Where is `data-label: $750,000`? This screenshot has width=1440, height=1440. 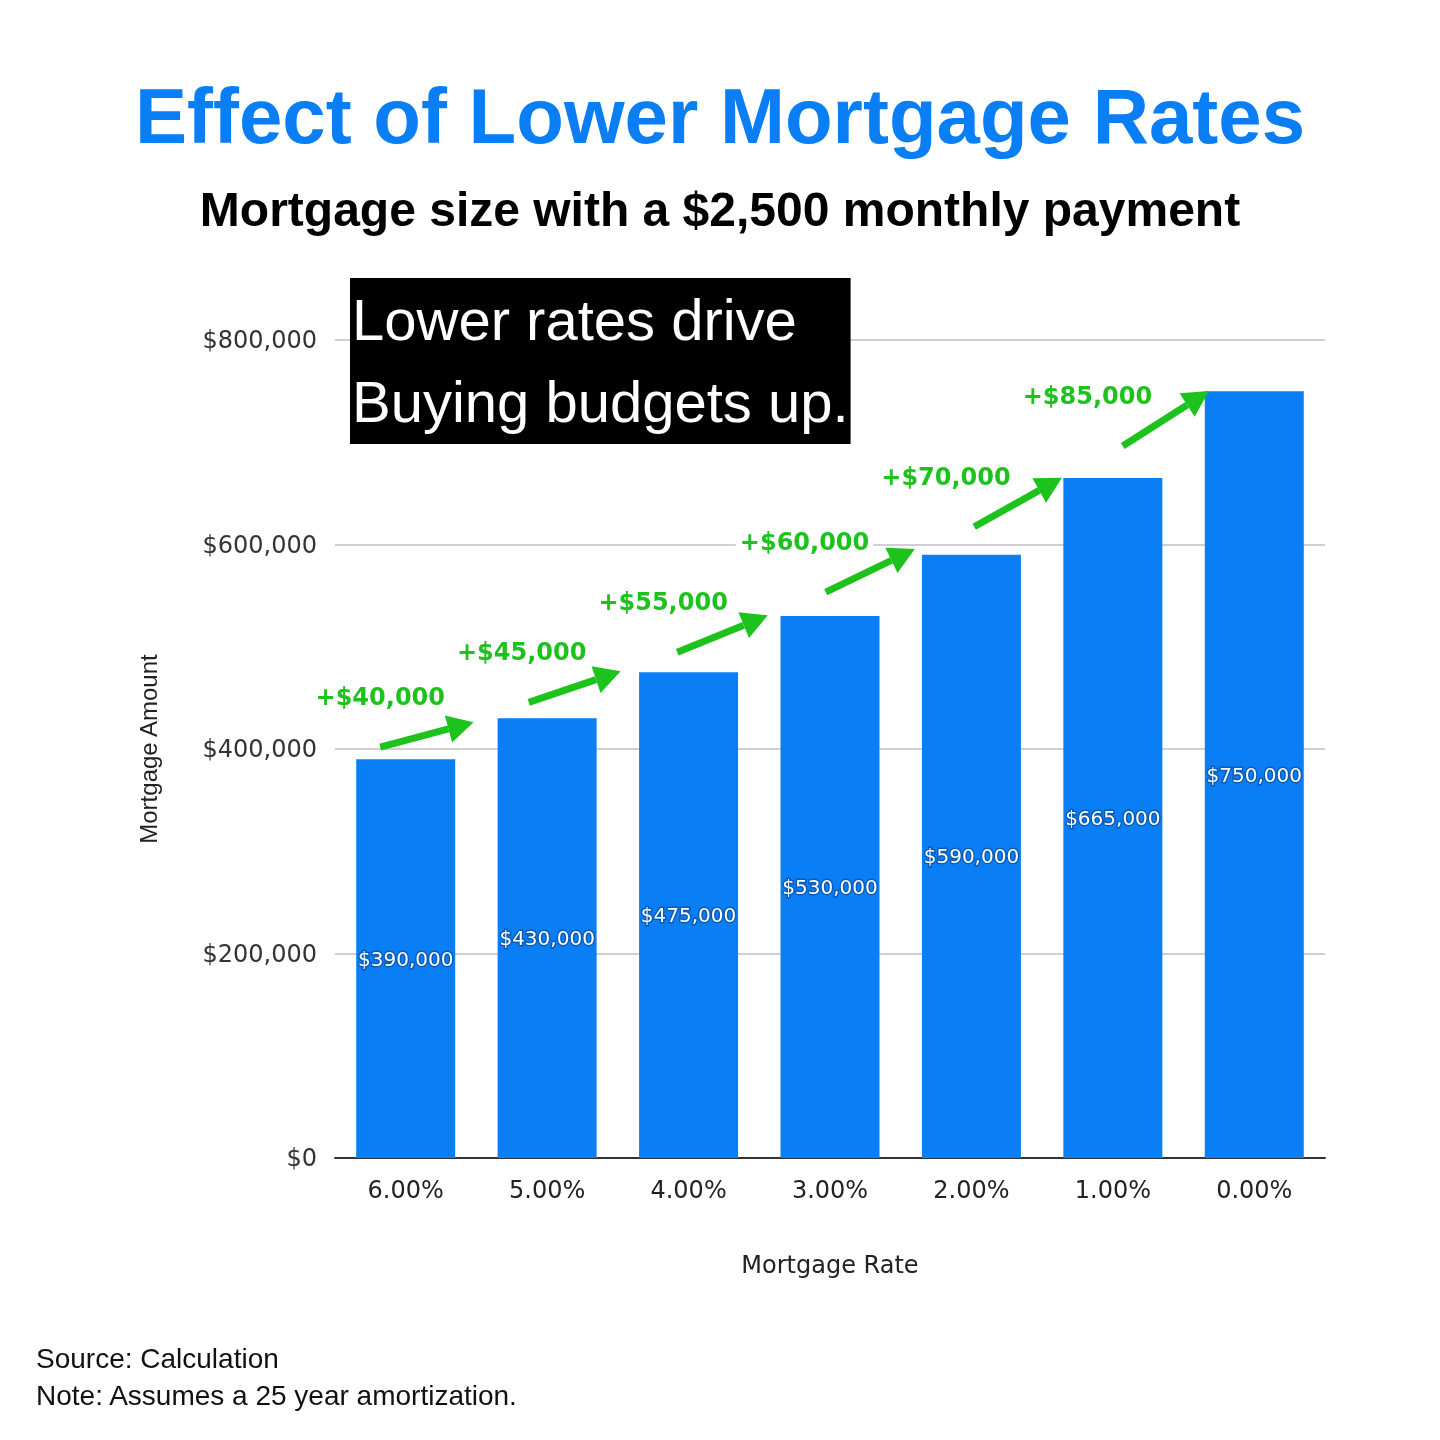
data-label: $750,000 is located at coordinates (1254, 774).